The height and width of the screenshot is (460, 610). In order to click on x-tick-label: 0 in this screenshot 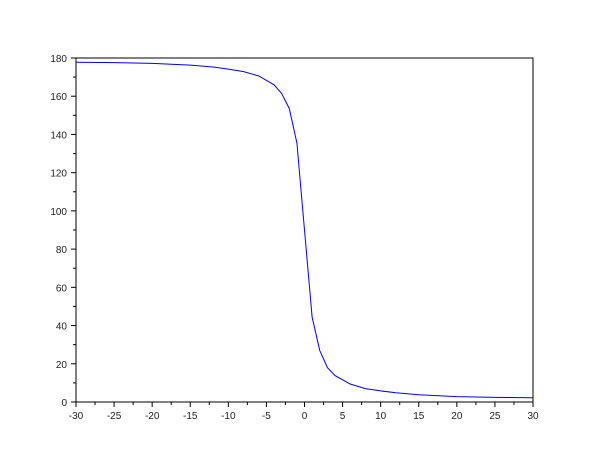, I will do `click(305, 416)`.